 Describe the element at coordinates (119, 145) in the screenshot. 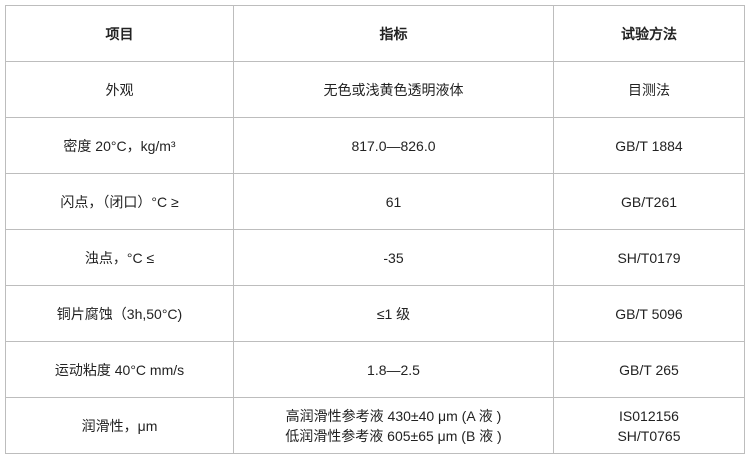

I see `table-cell: 密度 20°C，kg/m³` at that location.